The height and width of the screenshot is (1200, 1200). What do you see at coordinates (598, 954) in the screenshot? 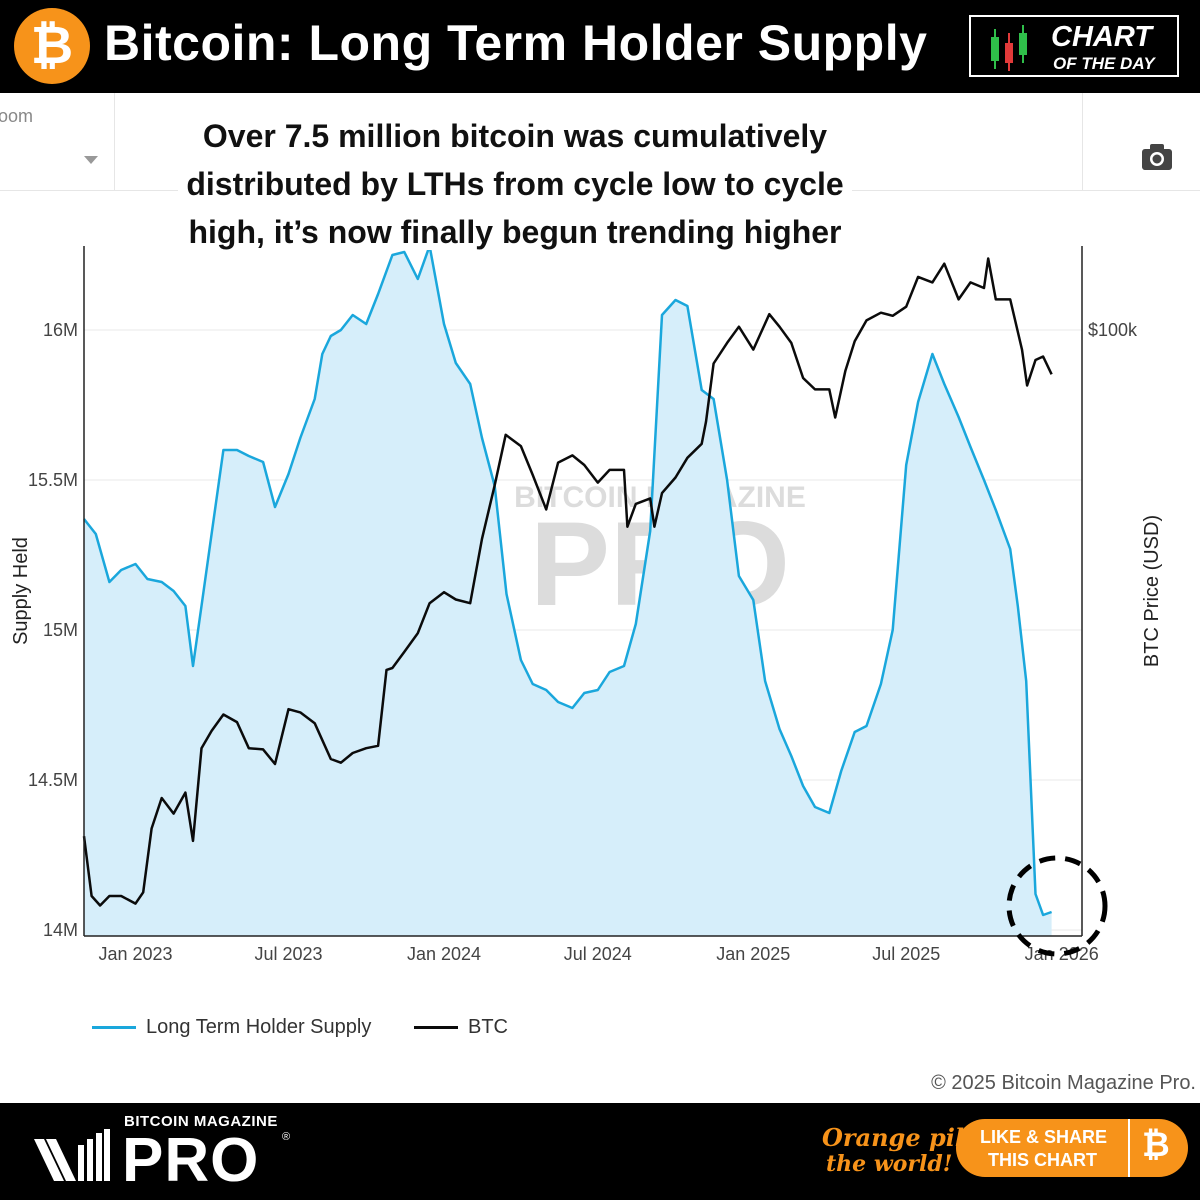
I see `x-tick-label: Jul 2024` at bounding box center [598, 954].